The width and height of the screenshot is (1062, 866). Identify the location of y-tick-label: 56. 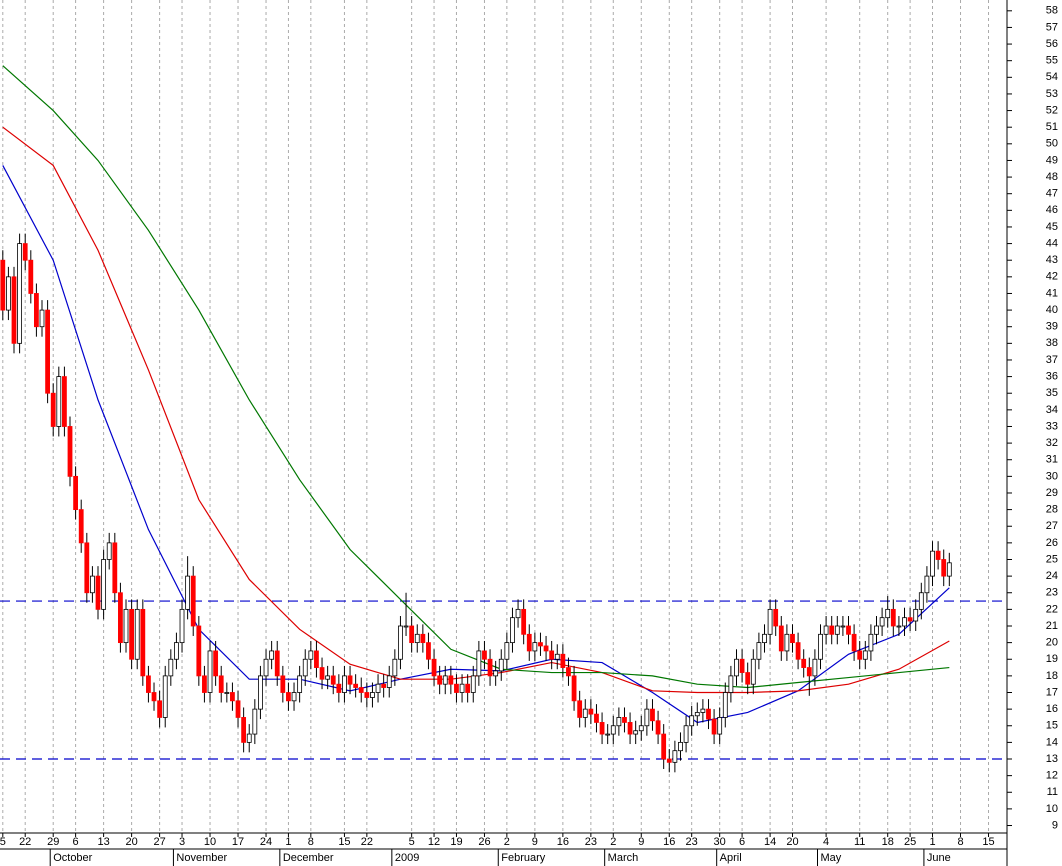
(1052, 44).